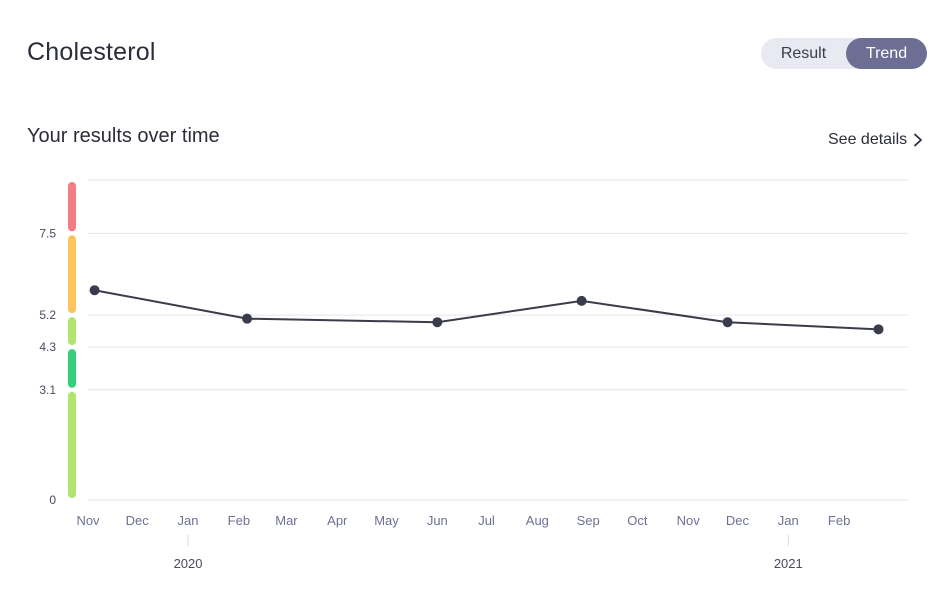 This screenshot has width=947, height=590. I want to click on y-tick-label: 4.3, so click(47, 347).